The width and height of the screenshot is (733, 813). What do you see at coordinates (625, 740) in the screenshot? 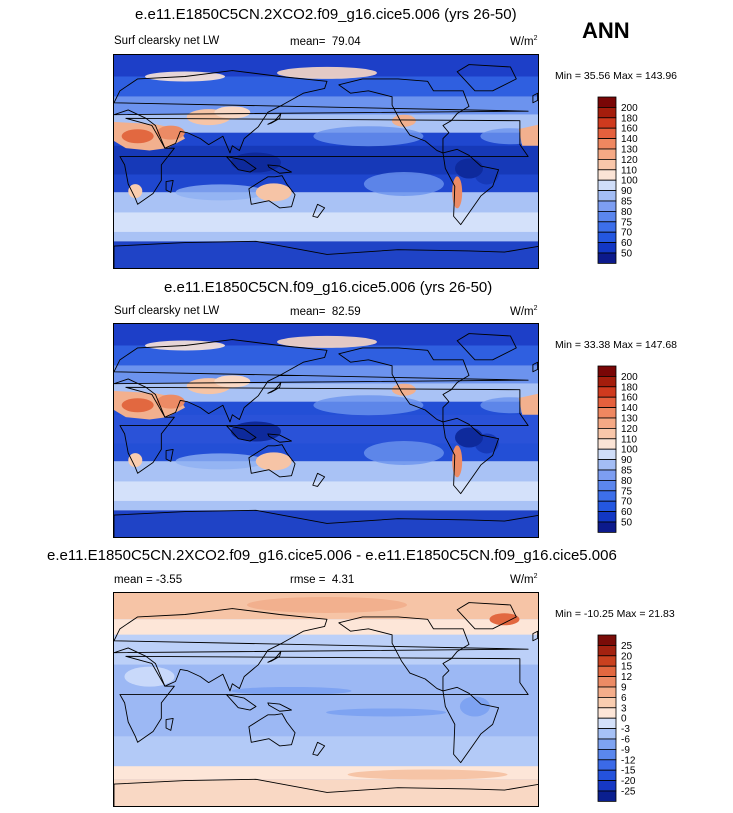
I see `colorbar-tick-label: -6` at bounding box center [625, 740].